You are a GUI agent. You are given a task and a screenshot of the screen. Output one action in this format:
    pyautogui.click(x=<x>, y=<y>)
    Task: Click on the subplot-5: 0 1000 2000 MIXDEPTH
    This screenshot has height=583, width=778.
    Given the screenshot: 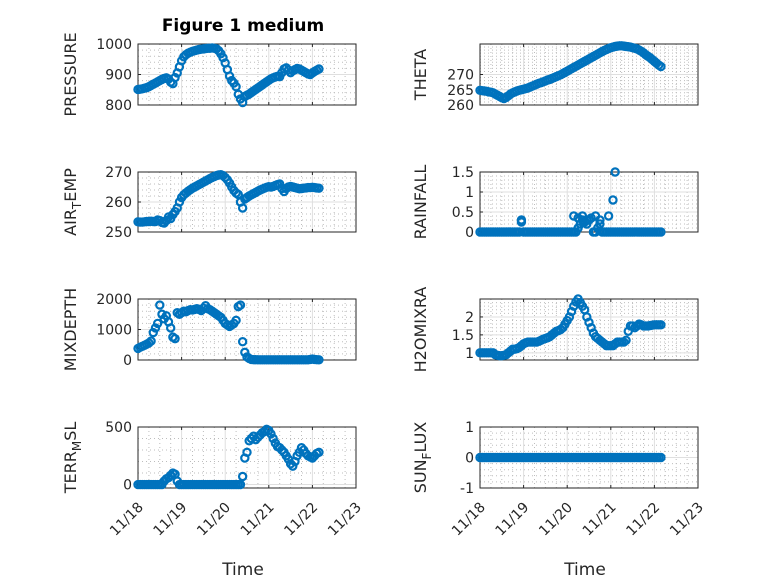 What is the action you would take?
    pyautogui.click(x=209, y=329)
    